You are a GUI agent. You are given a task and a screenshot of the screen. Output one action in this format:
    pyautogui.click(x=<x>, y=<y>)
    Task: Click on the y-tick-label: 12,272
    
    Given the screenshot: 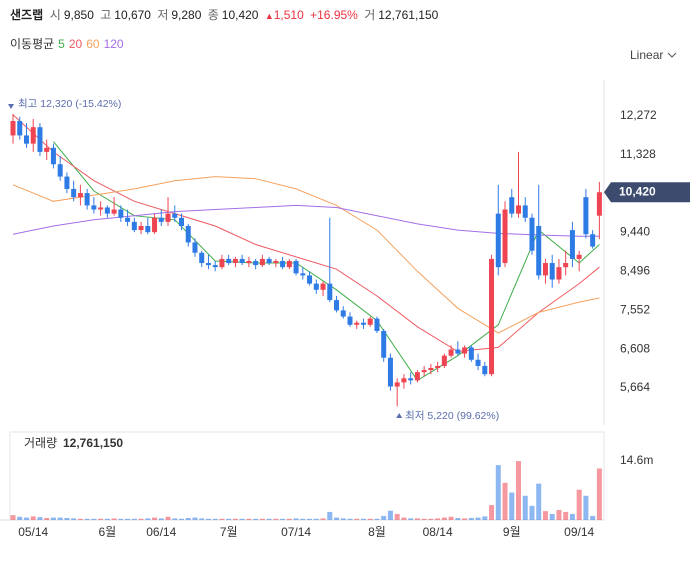 What is the action you would take?
    pyautogui.click(x=638, y=115)
    